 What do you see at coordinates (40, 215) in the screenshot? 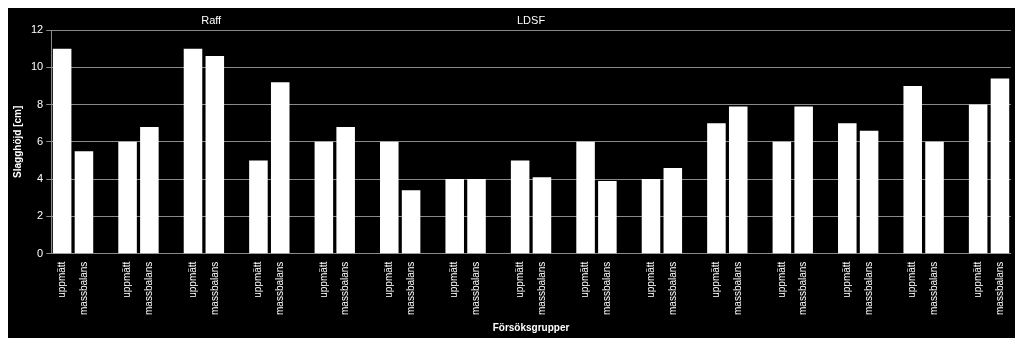
I see `y-tick-label: 2` at bounding box center [40, 215].